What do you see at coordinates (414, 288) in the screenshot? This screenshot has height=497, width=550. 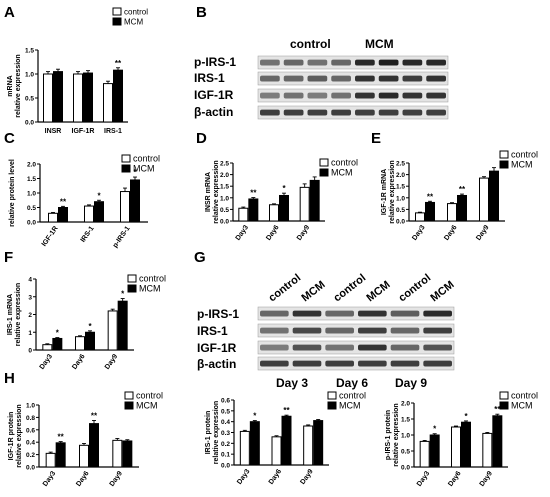 I see `blot-g-column-label: control` at bounding box center [414, 288].